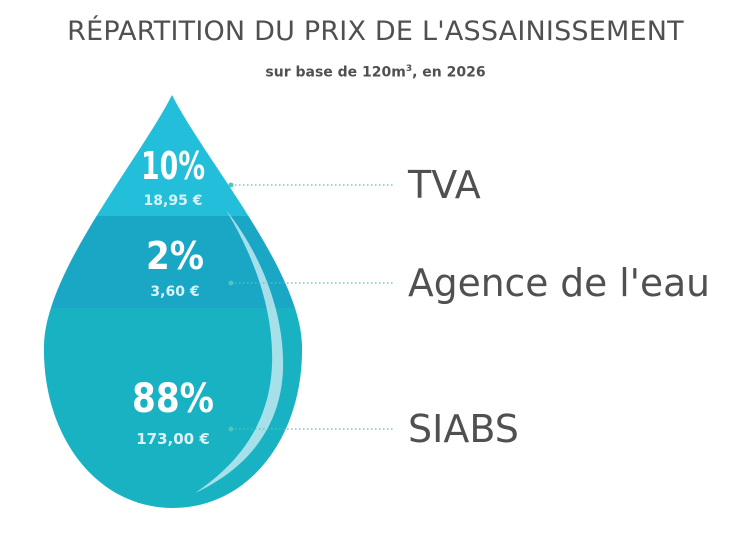  What do you see at coordinates (173, 201) in the screenshot?
I see `amount-label-tva: 18,95 €` at bounding box center [173, 201].